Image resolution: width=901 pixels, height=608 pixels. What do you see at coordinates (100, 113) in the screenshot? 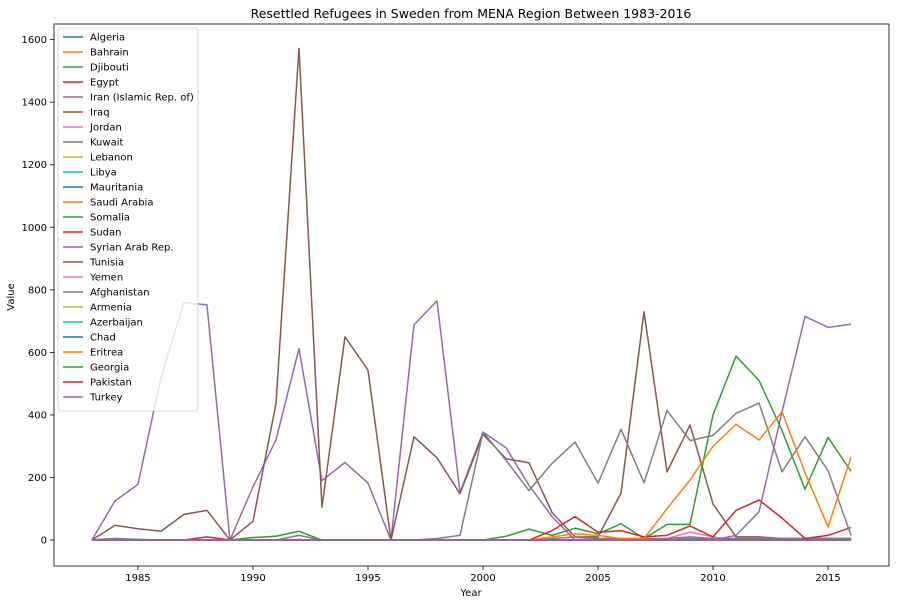
I see `legend-label-5: Iraq` at bounding box center [100, 113].